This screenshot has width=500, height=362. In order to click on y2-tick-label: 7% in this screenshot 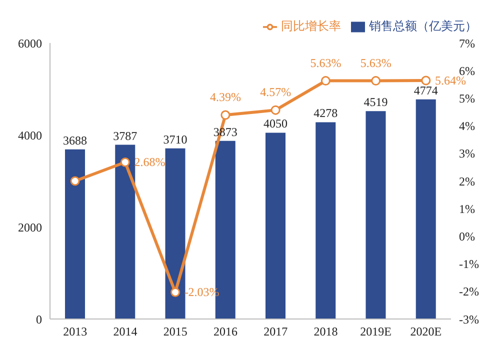, I will do `click(467, 43)`.